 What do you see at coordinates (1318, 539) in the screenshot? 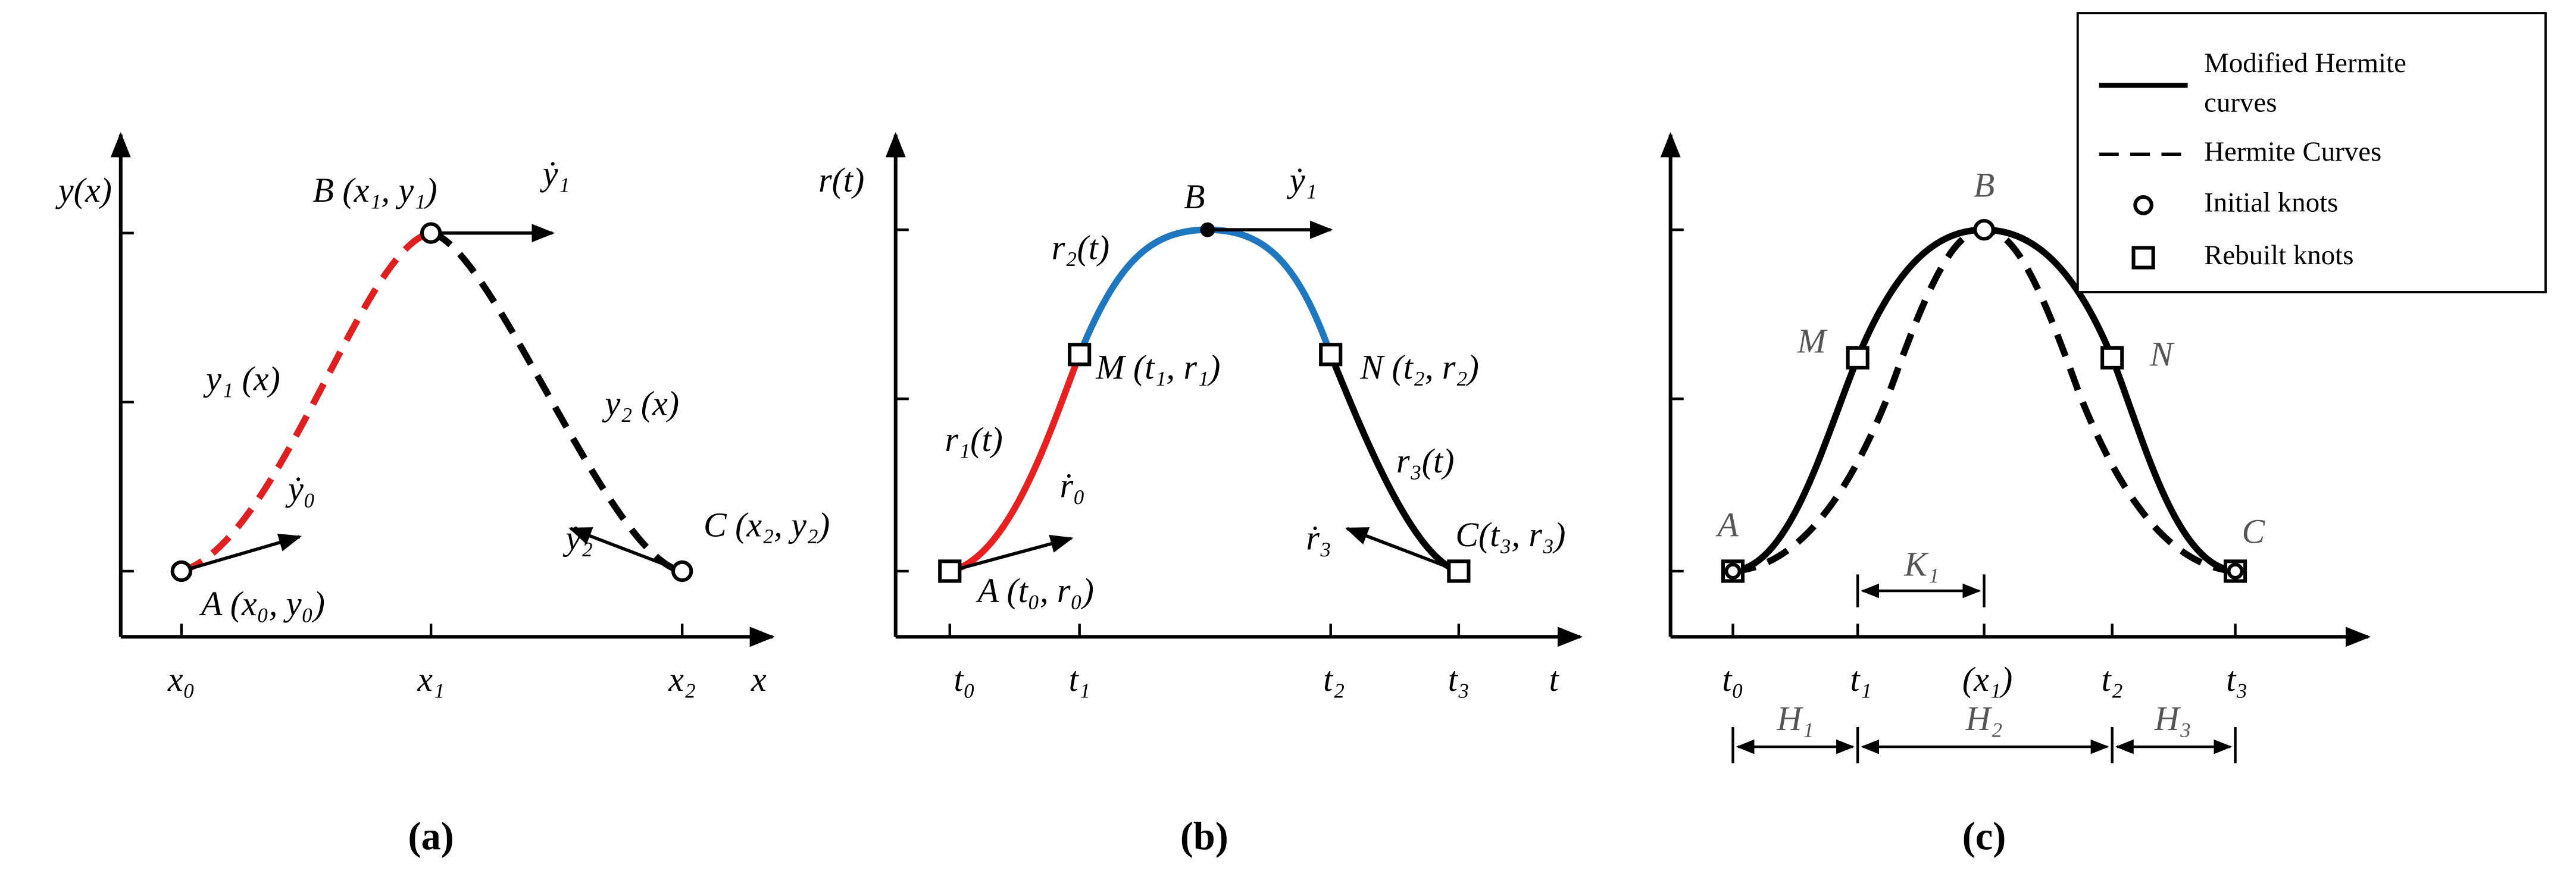
I see `tangent-label: ṙ₃` at bounding box center [1318, 539].